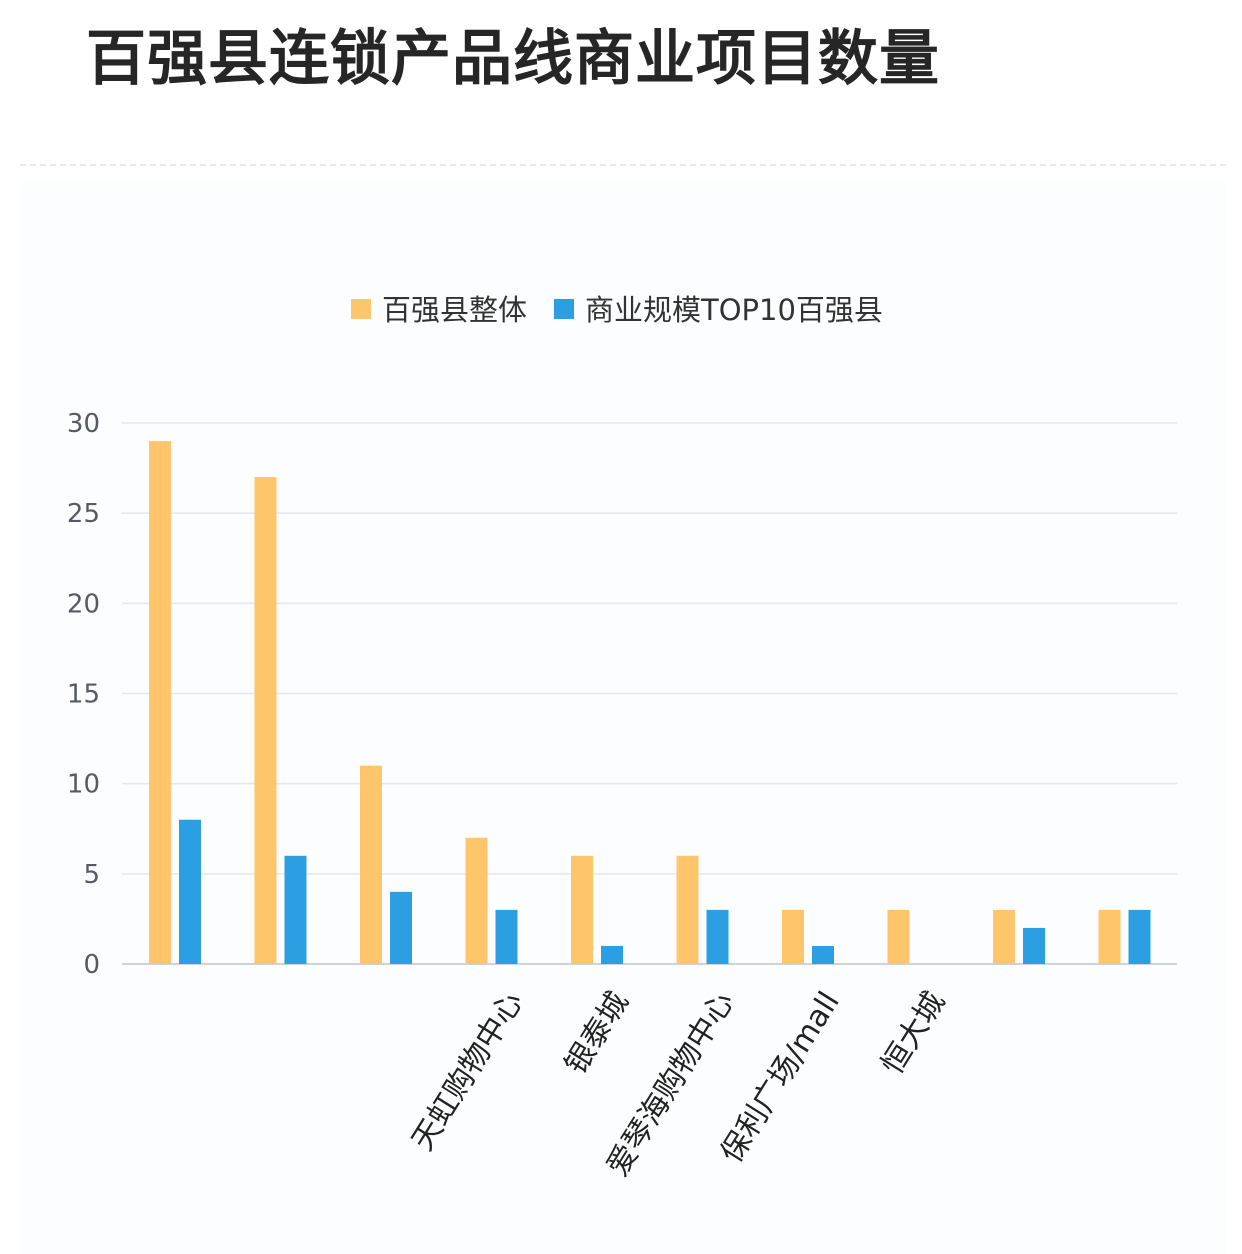  I want to click on legend-swatch-overall, so click(361, 309).